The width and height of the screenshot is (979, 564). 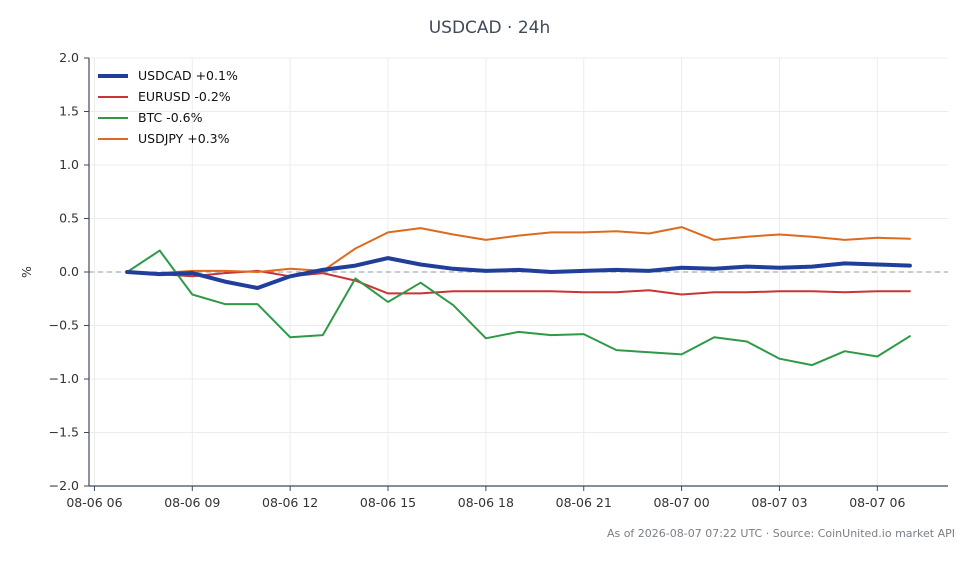 What do you see at coordinates (681, 502) in the screenshot?
I see `x-tick-label: 08-07 00` at bounding box center [681, 502].